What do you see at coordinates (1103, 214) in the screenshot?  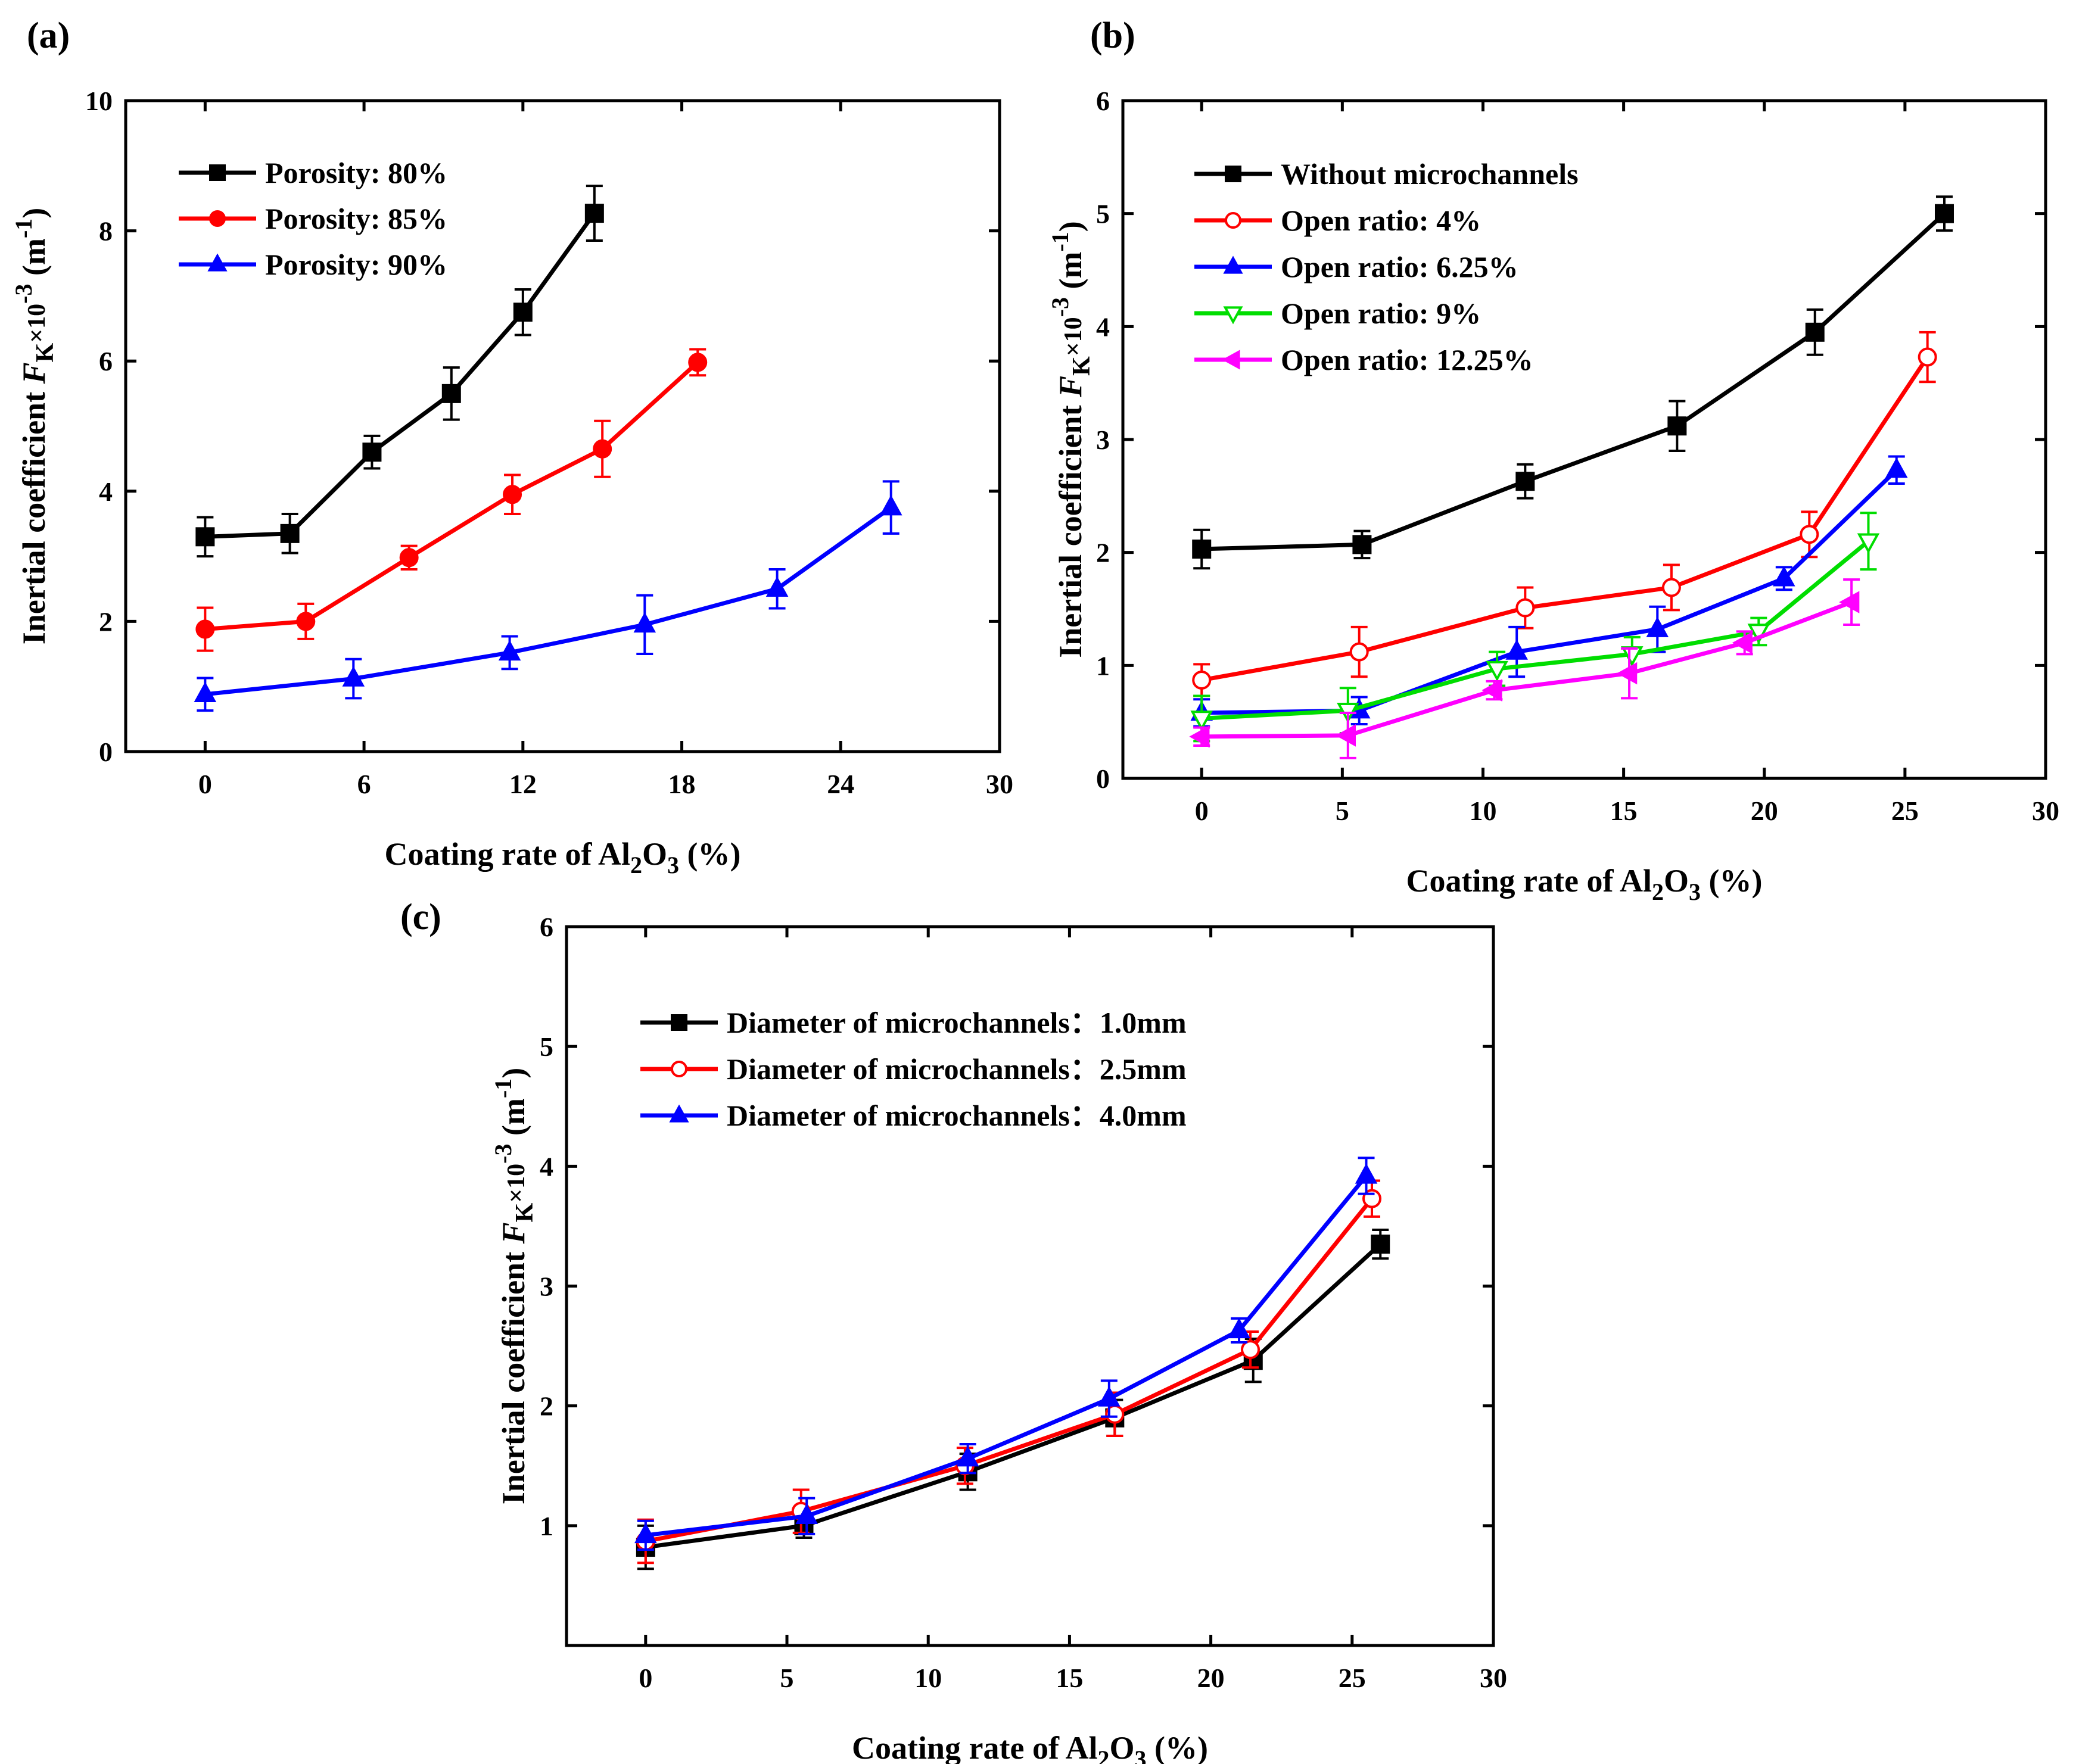 I see `y-tick-label: 5` at bounding box center [1103, 214].